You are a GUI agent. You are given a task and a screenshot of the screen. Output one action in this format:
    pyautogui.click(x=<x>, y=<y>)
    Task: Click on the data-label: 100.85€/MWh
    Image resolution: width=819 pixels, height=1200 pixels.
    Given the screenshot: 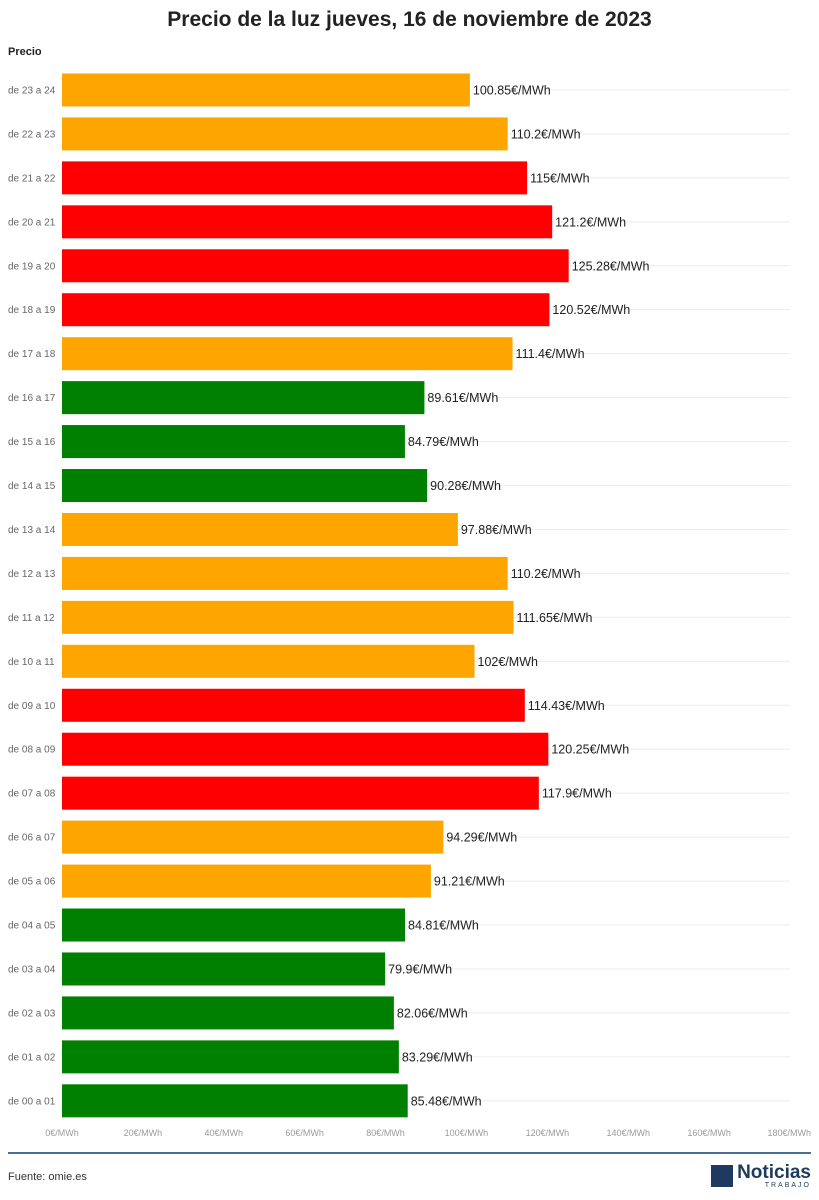 What is the action you would take?
    pyautogui.click(x=512, y=90)
    